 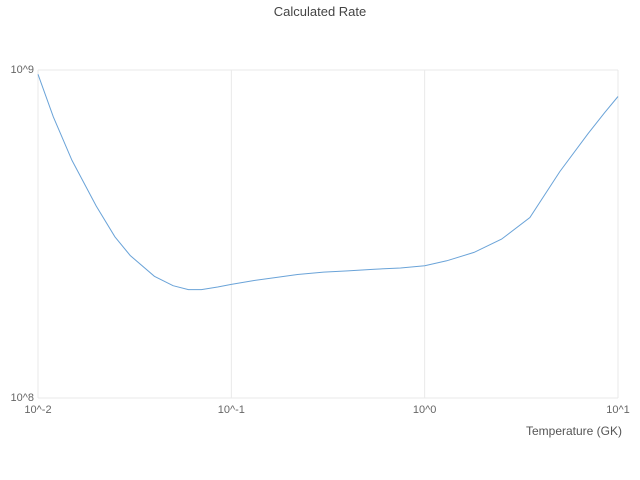 What do you see at coordinates (618, 410) in the screenshot?
I see `x-tick-label: 10^1` at bounding box center [618, 410].